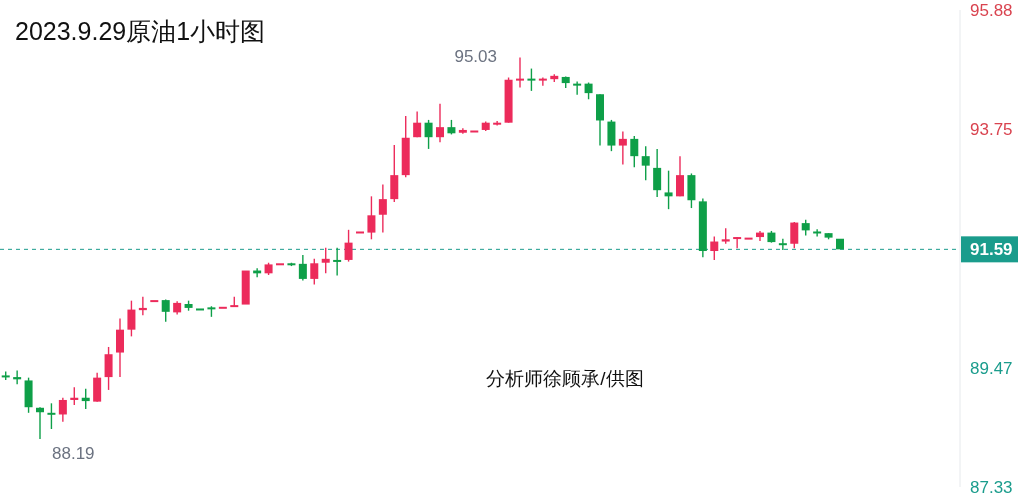 This screenshot has width=1018, height=497. I want to click on annotation: 95.03, so click(475, 56).